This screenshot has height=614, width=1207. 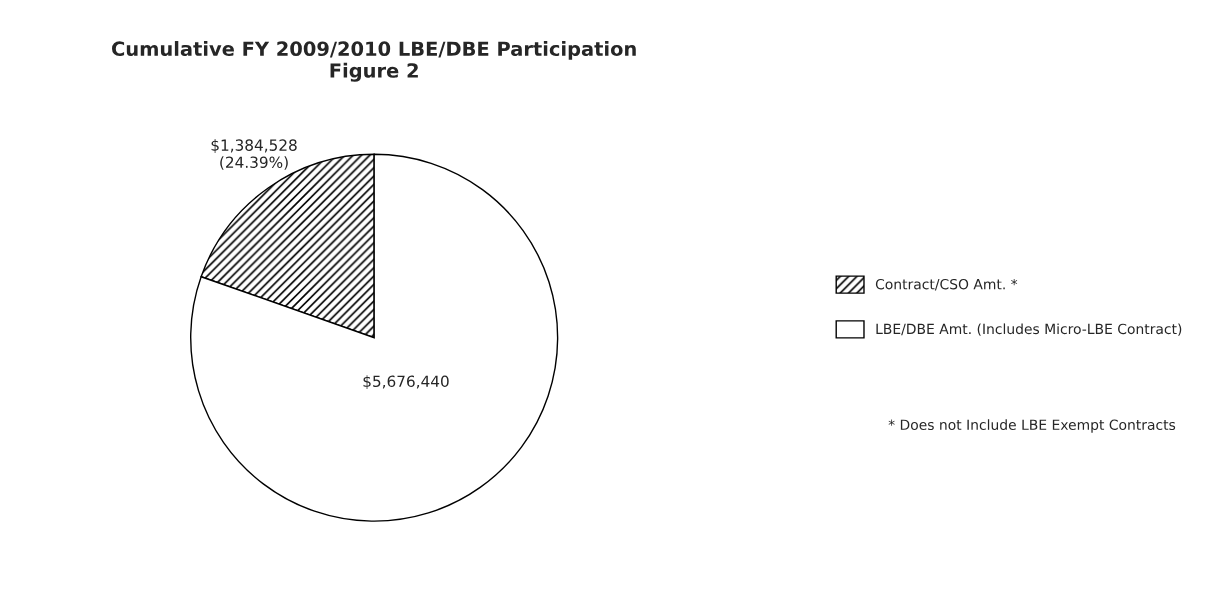 What do you see at coordinates (254, 154) in the screenshot?
I see `data-label: $1,384,528 (24.39%)` at bounding box center [254, 154].